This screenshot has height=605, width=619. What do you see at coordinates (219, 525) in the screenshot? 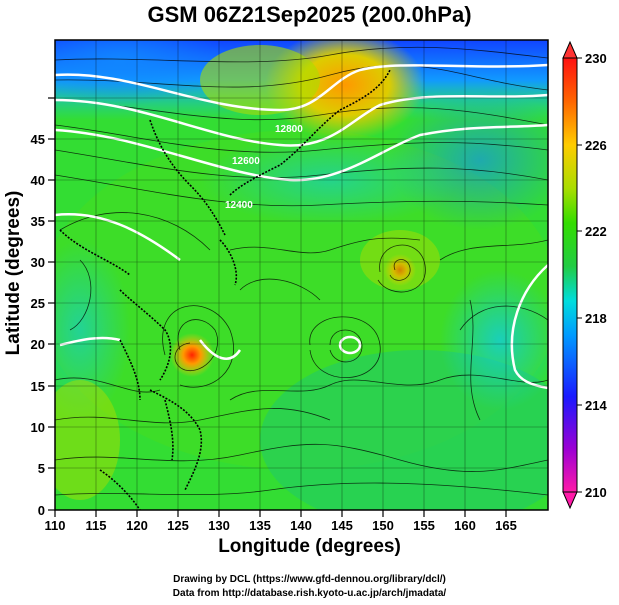
I see `x-tick-label: 130` at bounding box center [219, 525].